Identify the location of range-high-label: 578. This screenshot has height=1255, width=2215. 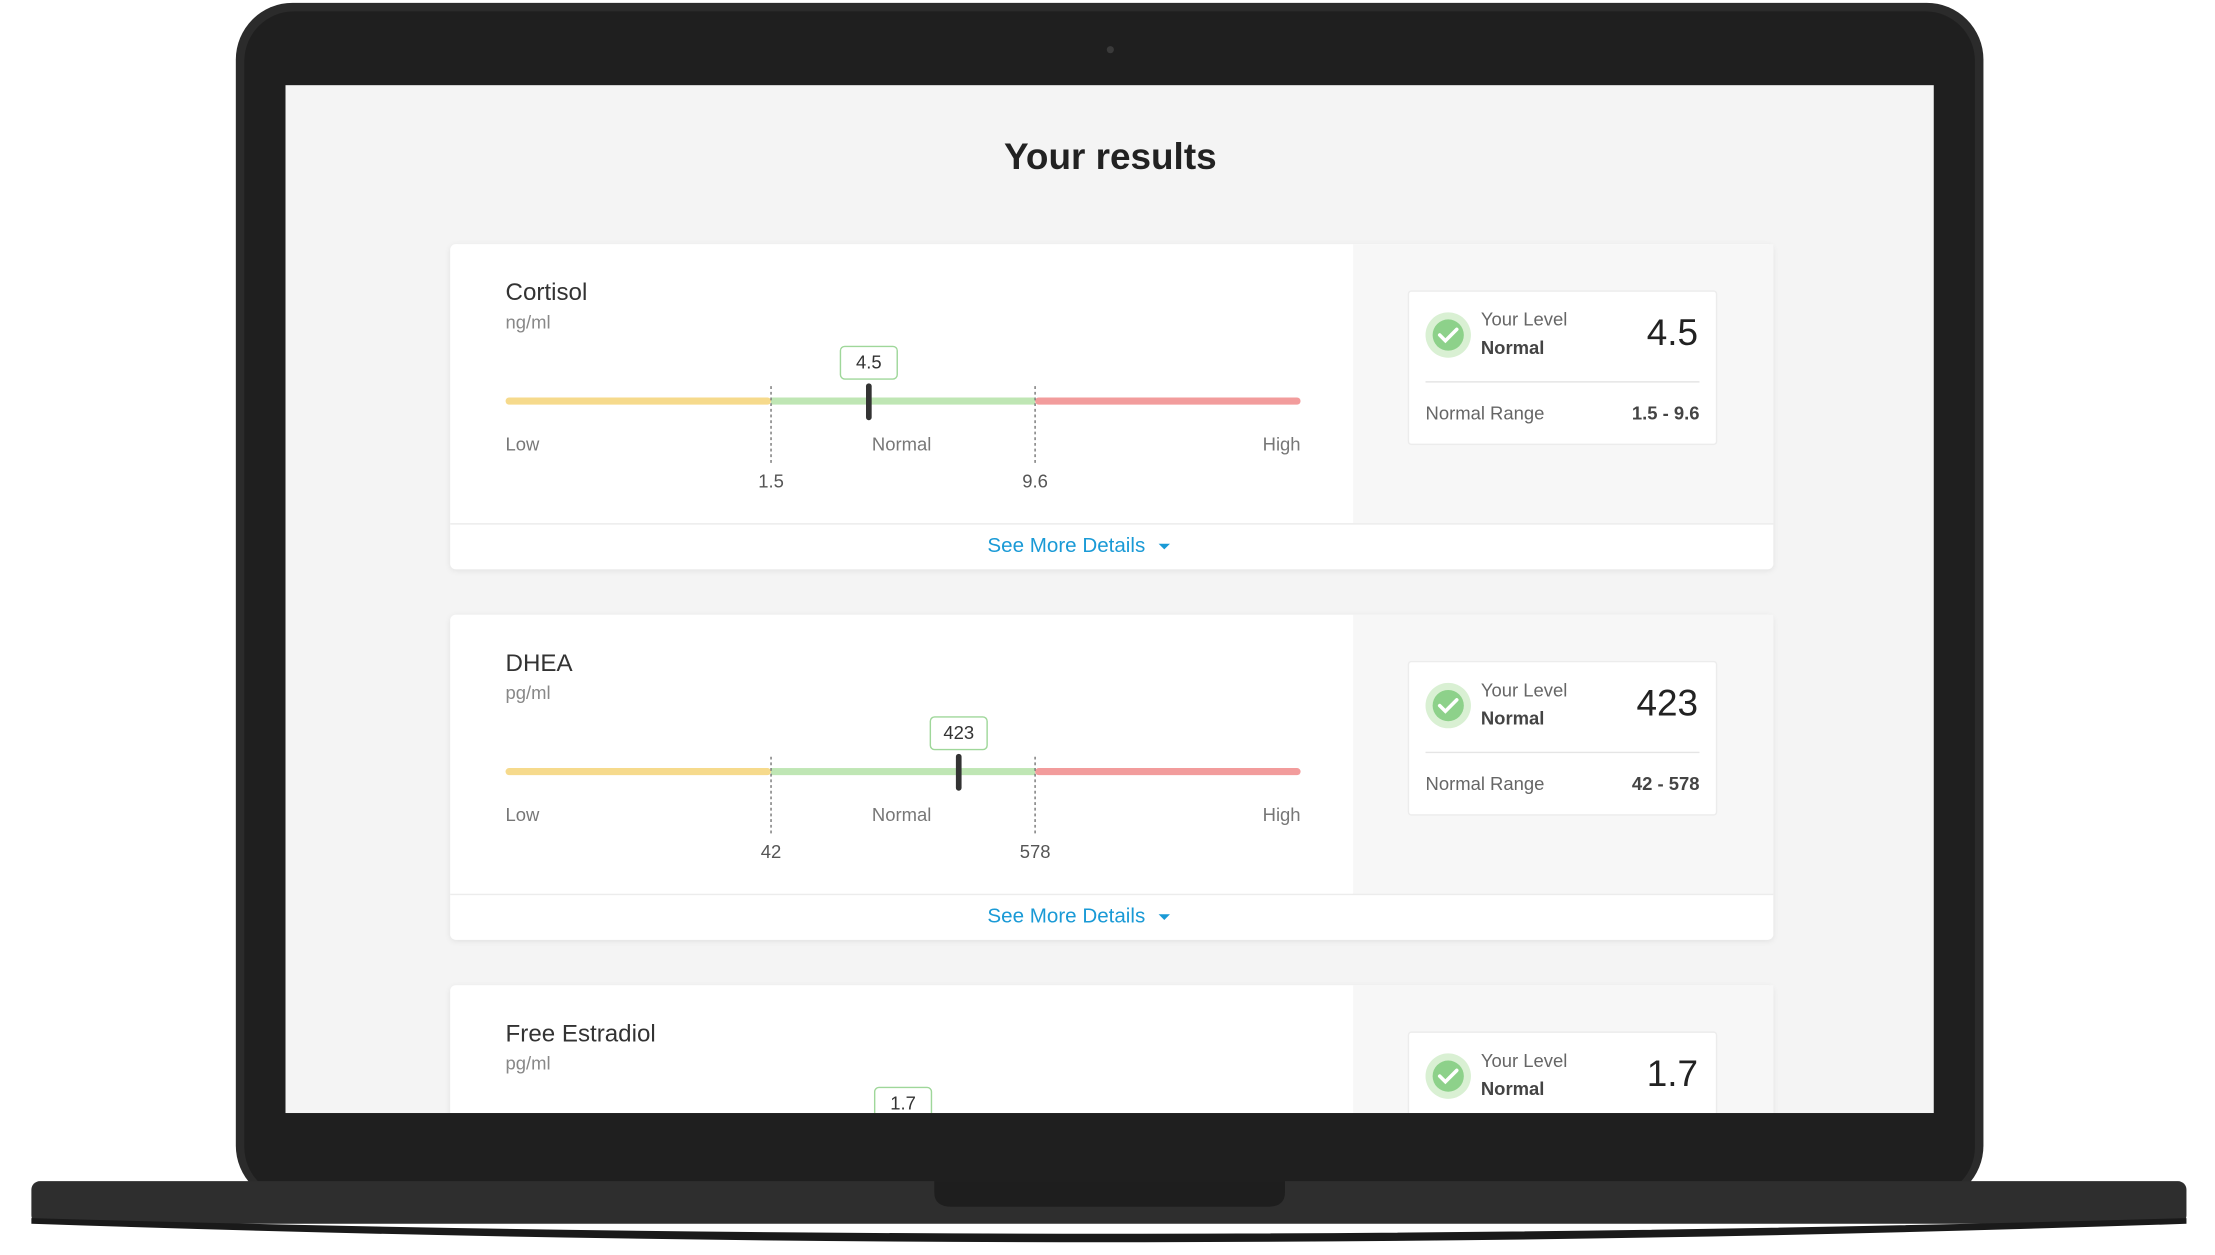
(1035, 851).